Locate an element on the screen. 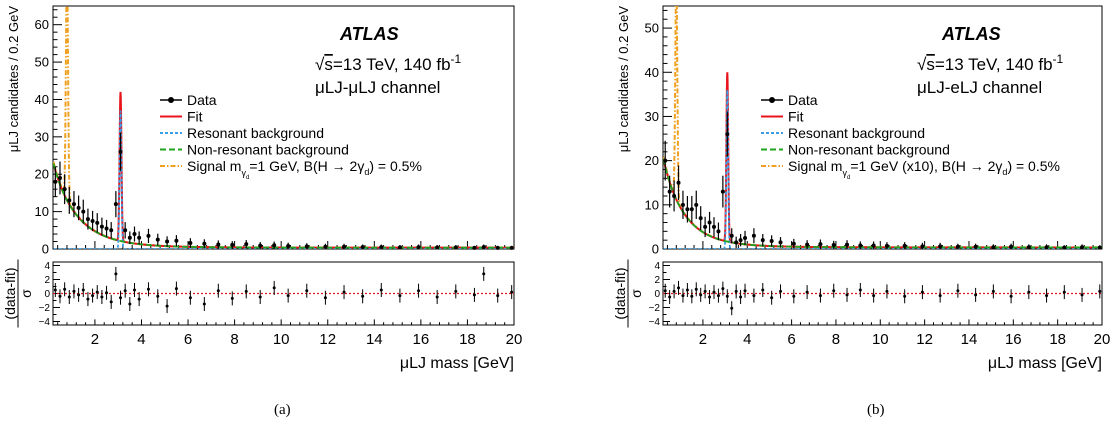 The height and width of the screenshot is (435, 1118). y-tick-label: 30 is located at coordinates (652, 116).